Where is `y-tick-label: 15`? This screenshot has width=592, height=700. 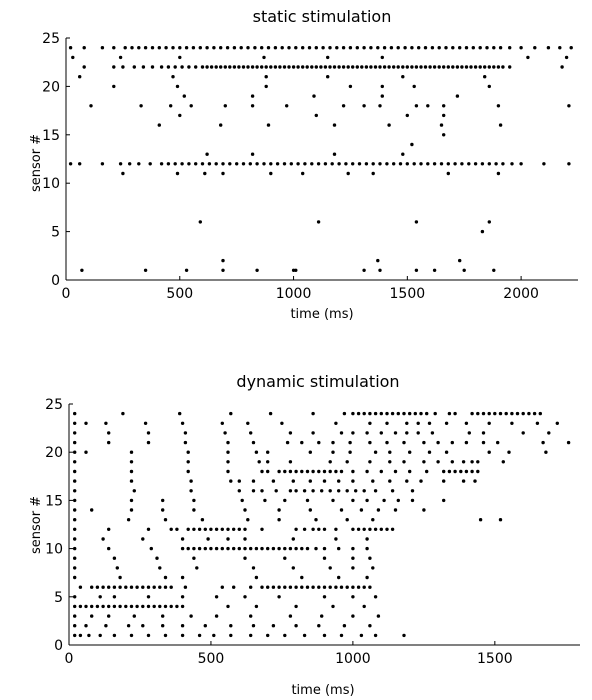
y-tick-label: 15 is located at coordinates (51, 136).